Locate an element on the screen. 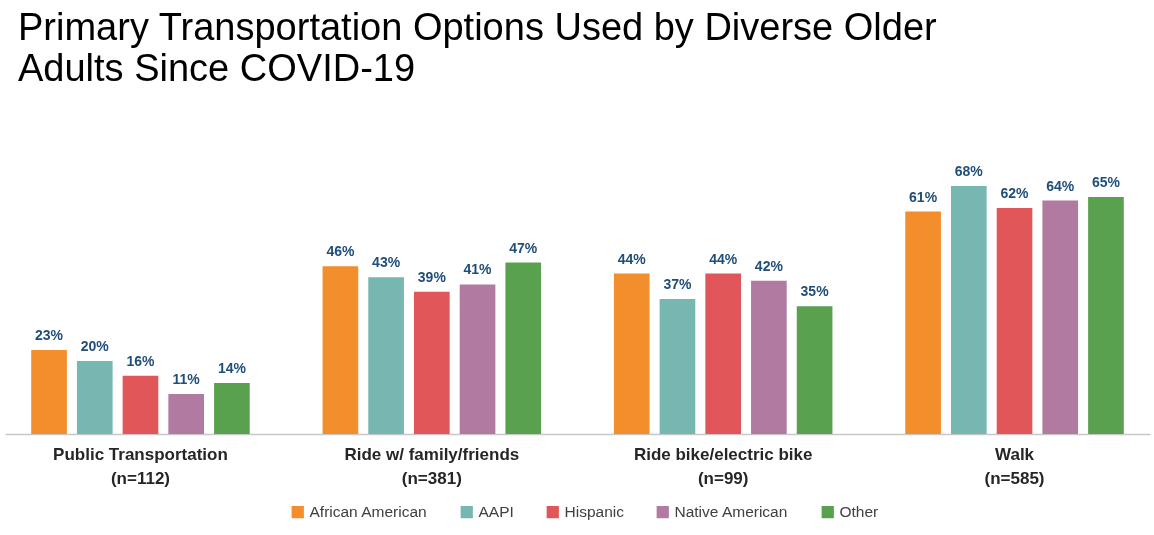  data-label: 61% is located at coordinates (923, 196).